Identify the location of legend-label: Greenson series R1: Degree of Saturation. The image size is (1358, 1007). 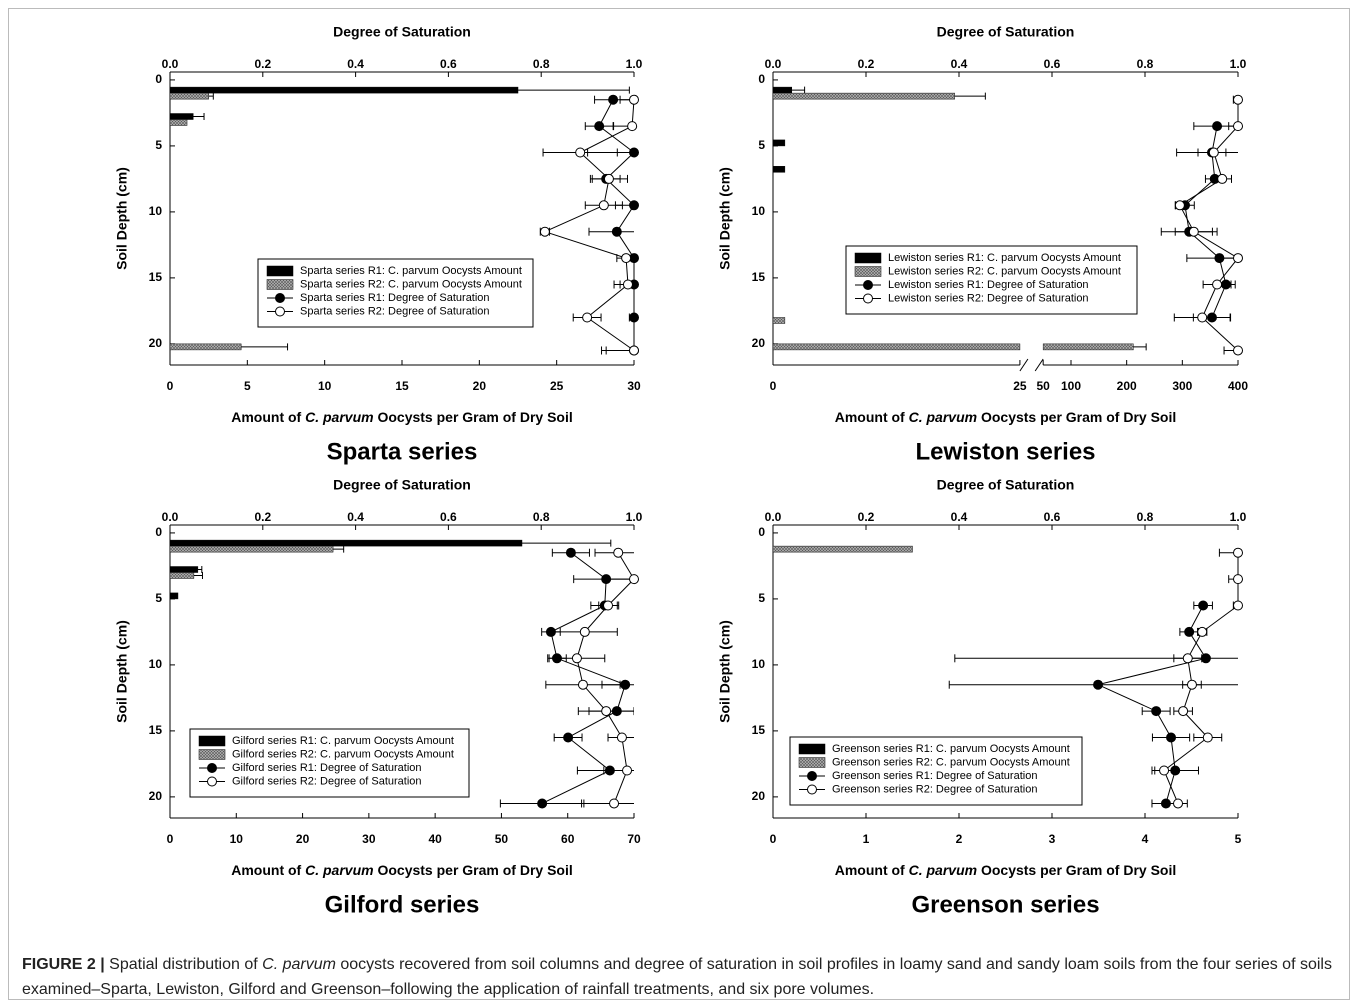
(934, 776).